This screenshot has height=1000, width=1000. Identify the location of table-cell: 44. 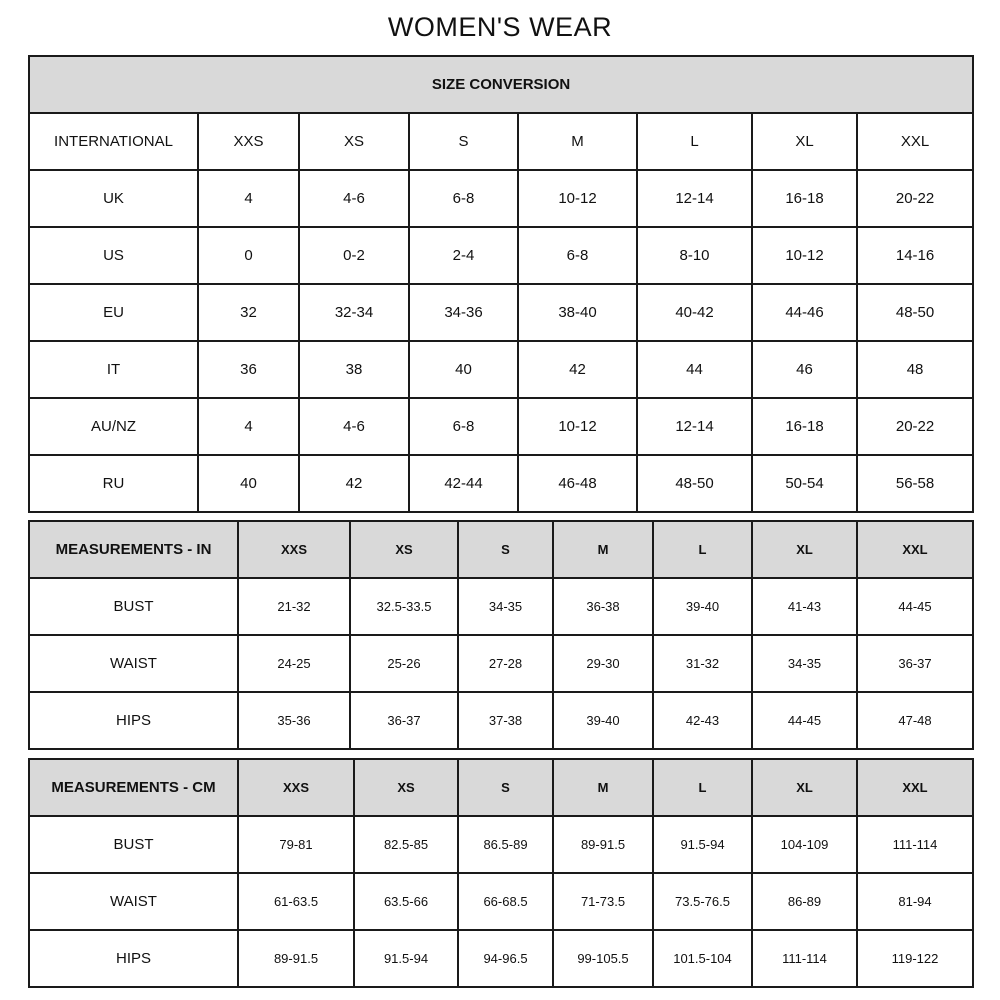
(694, 369).